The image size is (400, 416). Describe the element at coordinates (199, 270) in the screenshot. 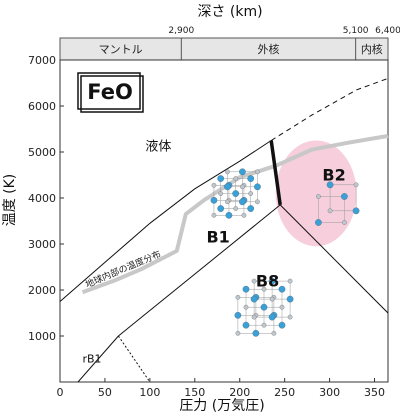

I see `b1-b8-boundary` at that location.